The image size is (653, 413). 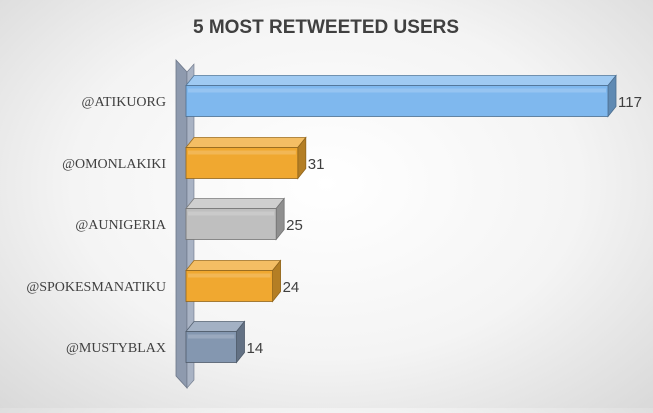 I want to click on axis-wall-panel, so click(x=181, y=224).